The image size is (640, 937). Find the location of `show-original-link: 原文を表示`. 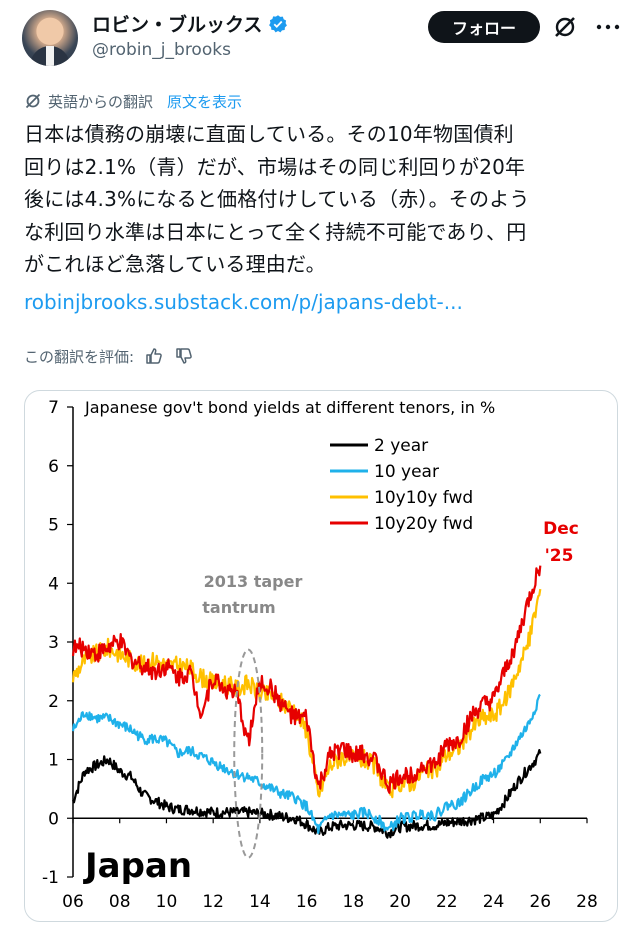

show-original-link: 原文を表示 is located at coordinates (205, 101).